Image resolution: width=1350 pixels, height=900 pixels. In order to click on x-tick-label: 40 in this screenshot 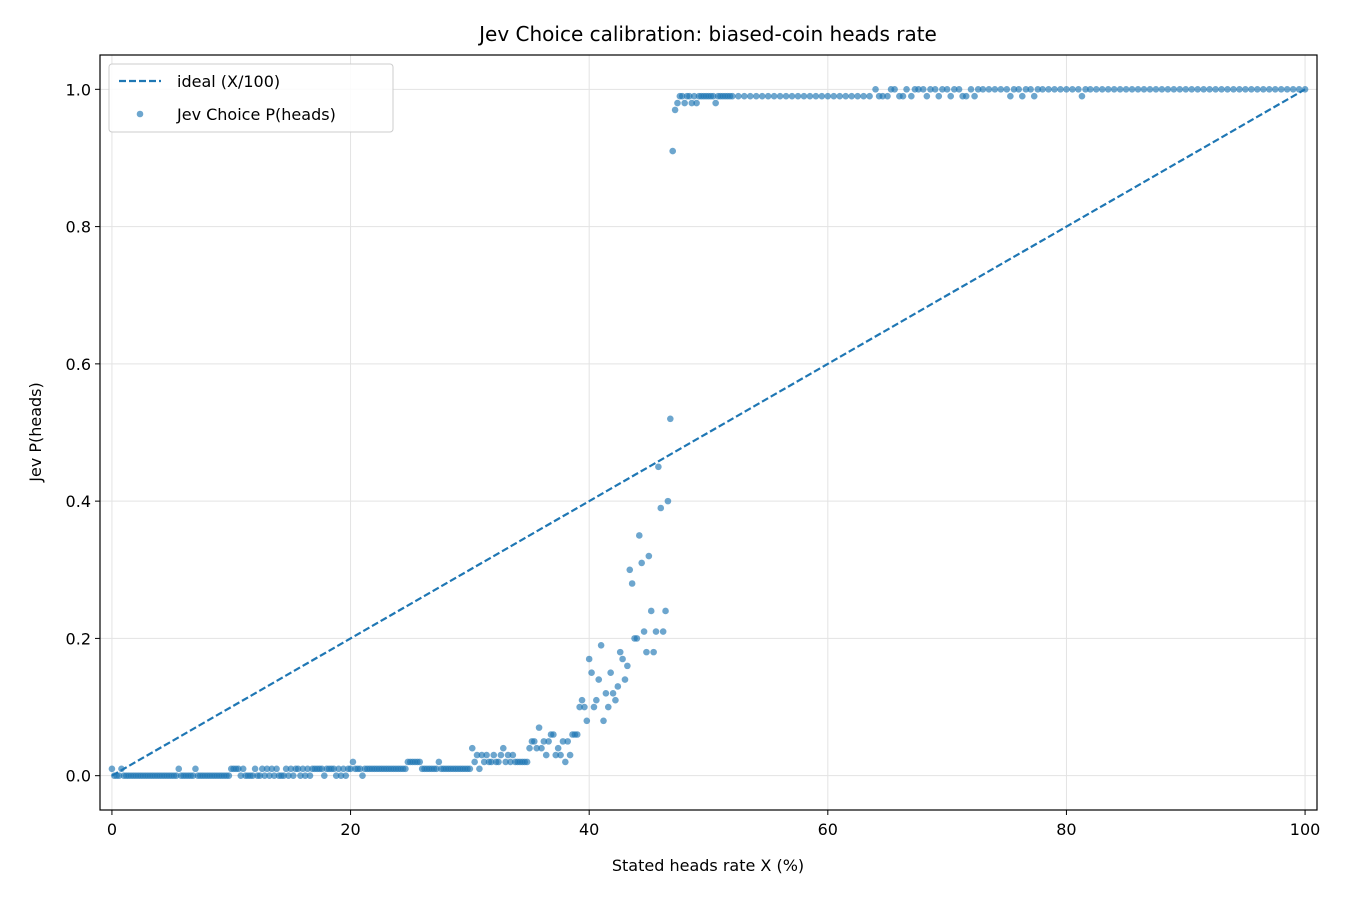, I will do `click(589, 829)`.